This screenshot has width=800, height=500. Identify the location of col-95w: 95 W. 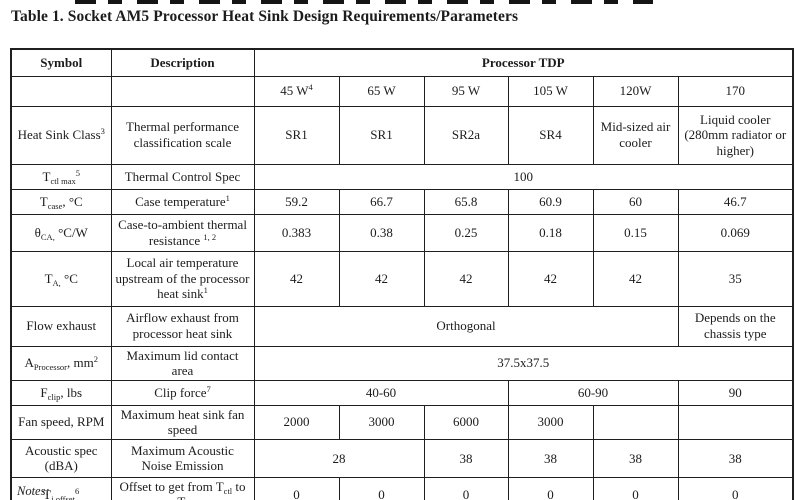
(466, 91).